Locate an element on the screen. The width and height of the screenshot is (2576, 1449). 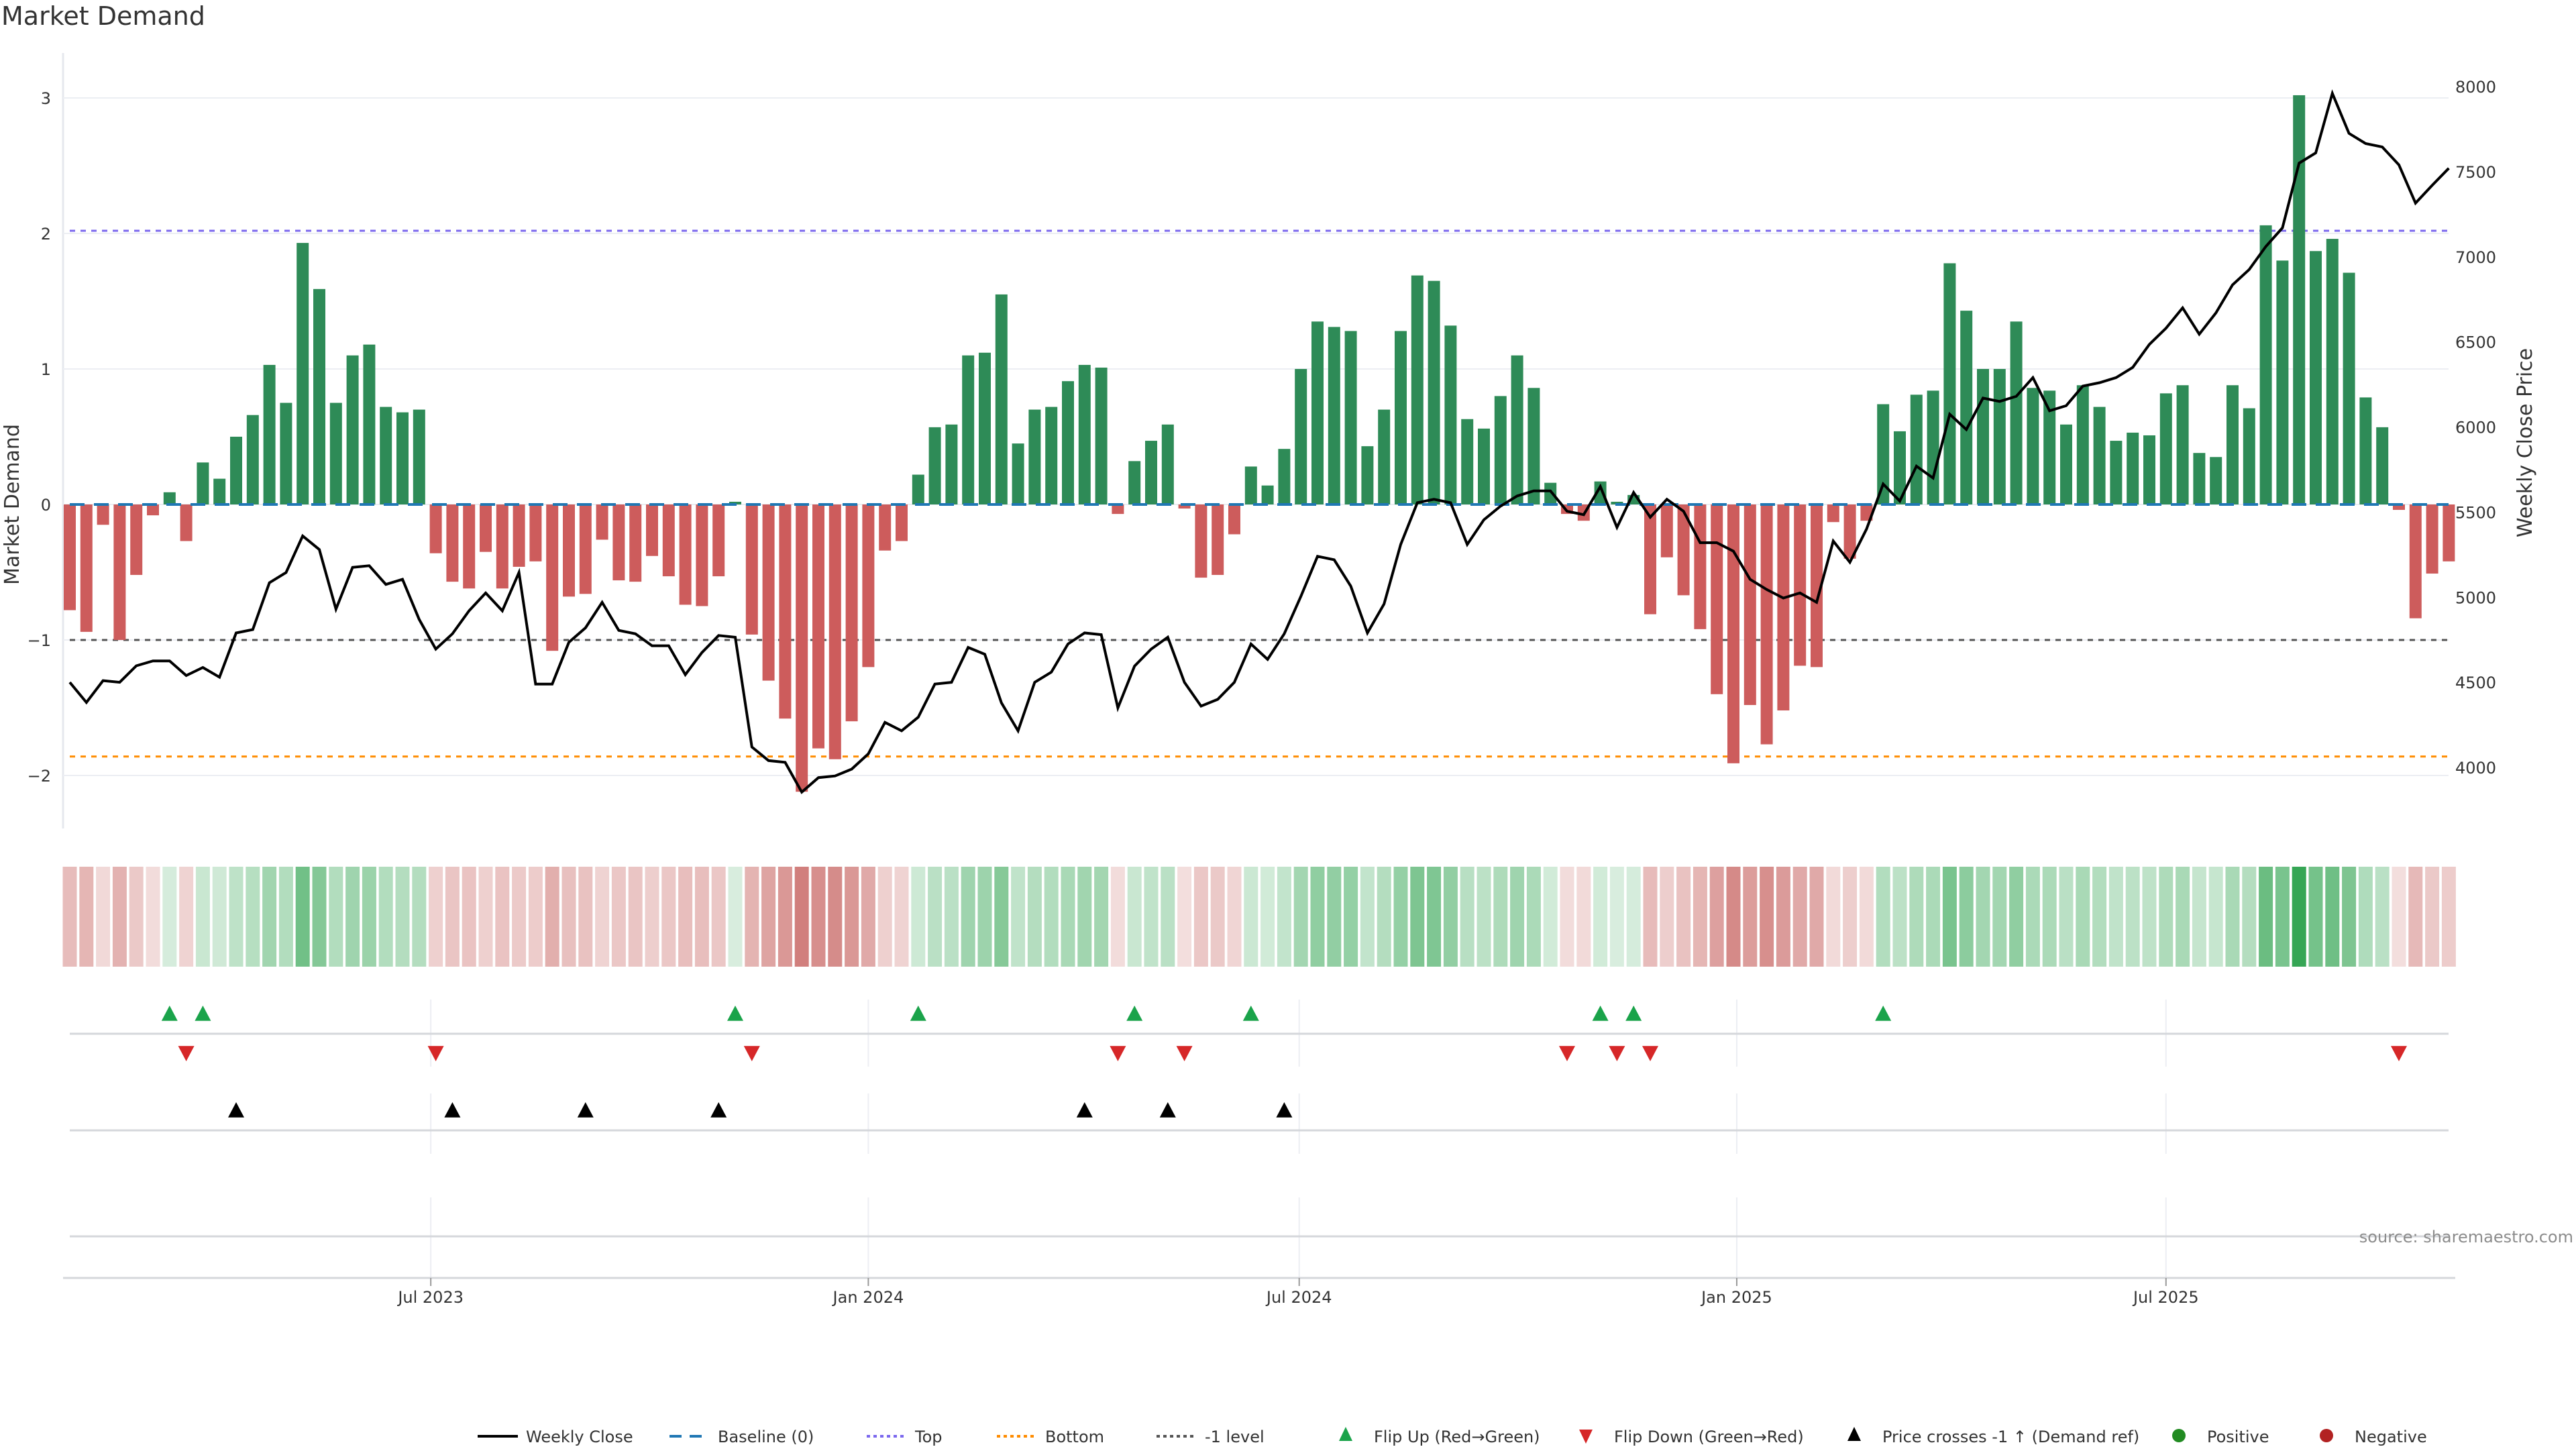
x-axis-ticks: Jul 2023 Jan 2024 Jul 2024 Jan 2025 Jul 2025 is located at coordinates (1297, 1292).